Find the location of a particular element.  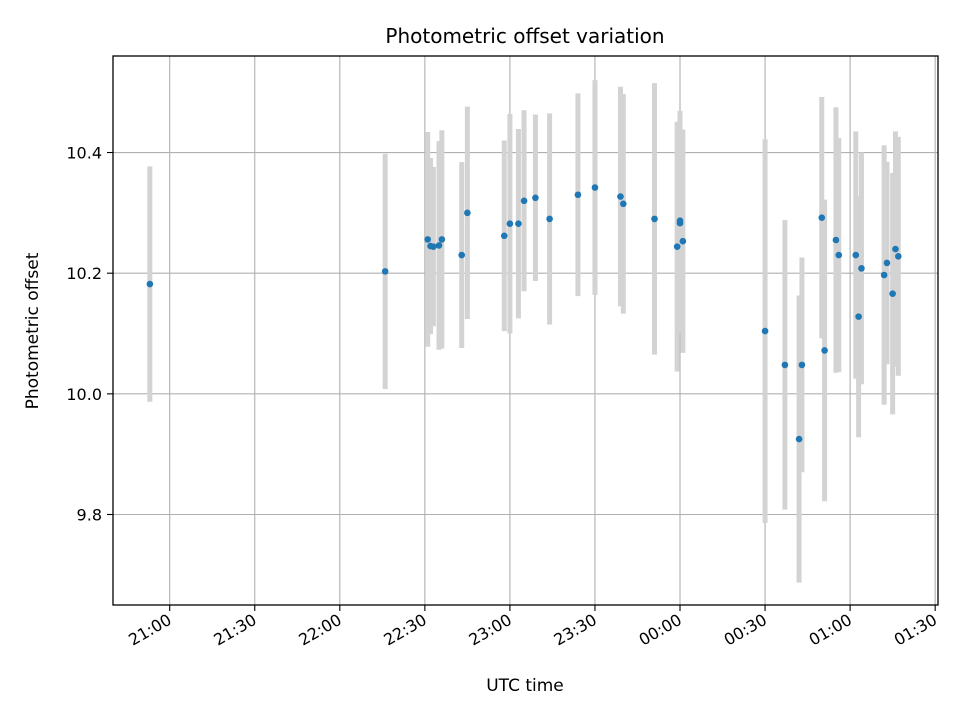

x-tick-label: 22:30 is located at coordinates (404, 630).